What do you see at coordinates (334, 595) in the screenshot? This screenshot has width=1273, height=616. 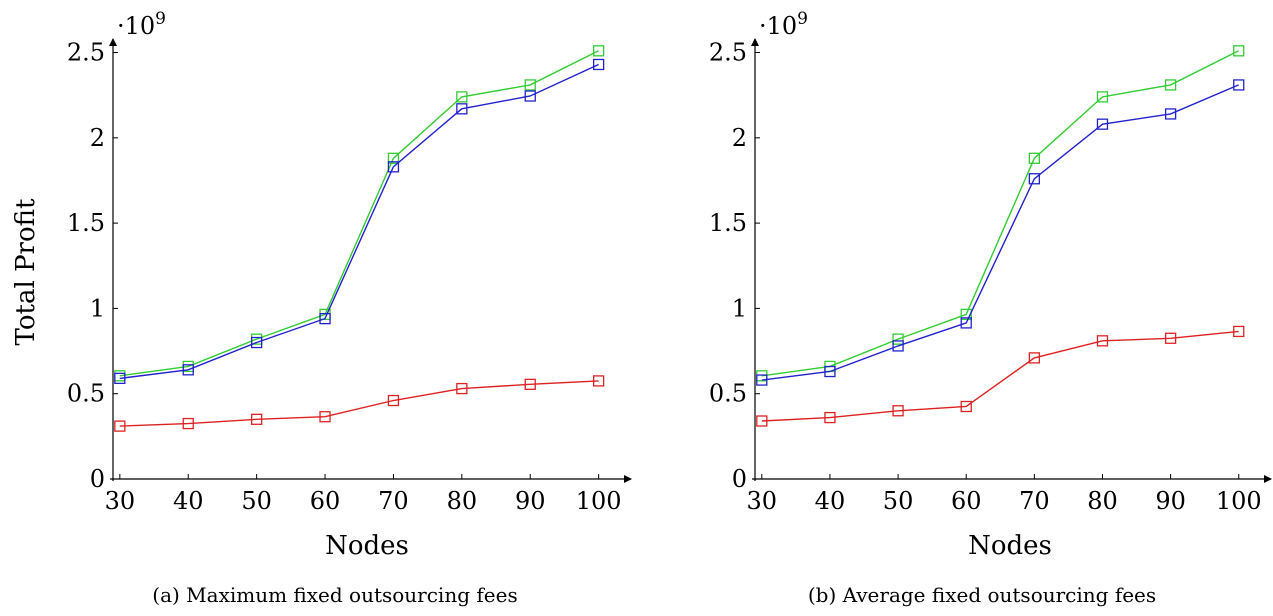 I see `chart-caption: (a) Maximum fixed outsourcing fees` at bounding box center [334, 595].